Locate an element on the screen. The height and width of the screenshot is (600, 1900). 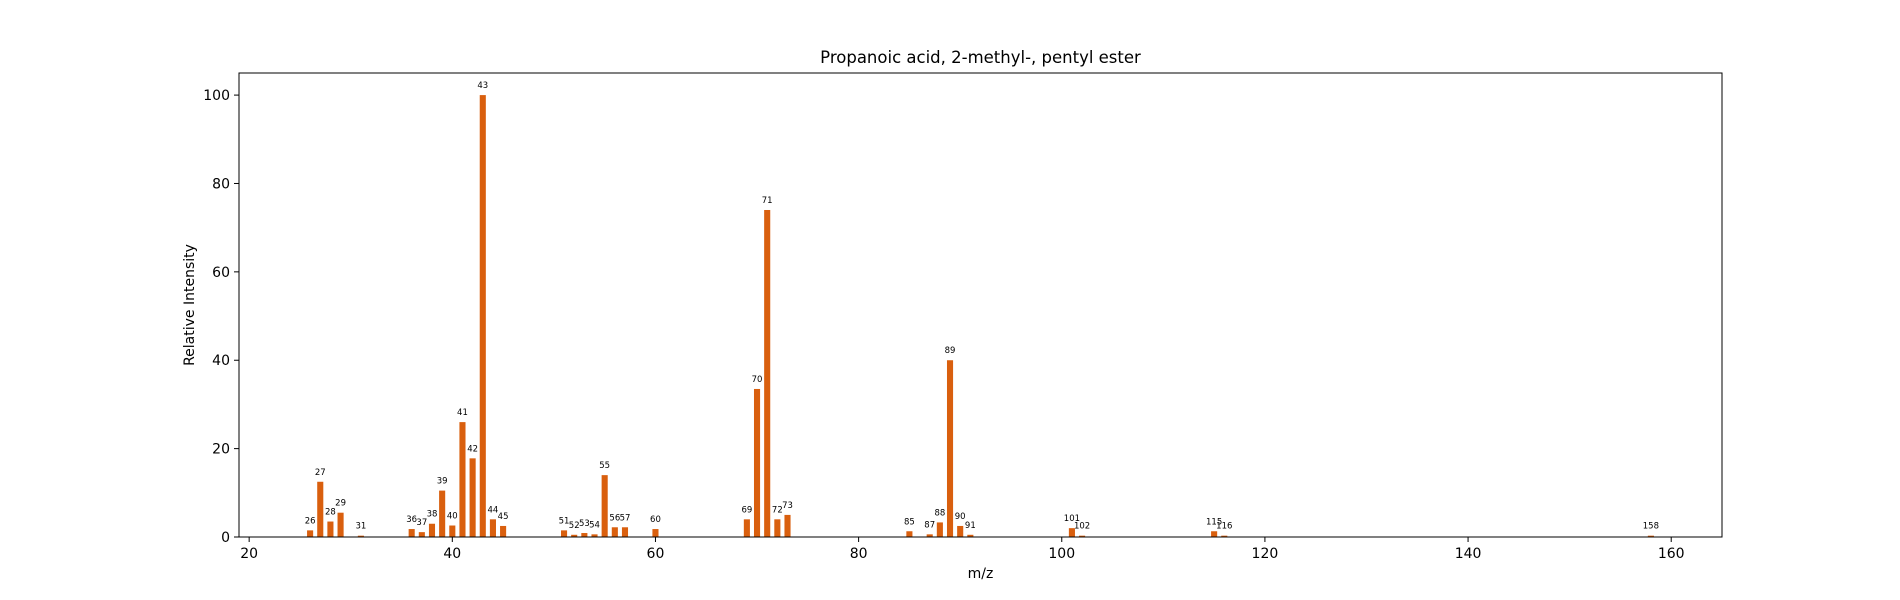
data-label-mz-72: 72 is located at coordinates (777, 510).